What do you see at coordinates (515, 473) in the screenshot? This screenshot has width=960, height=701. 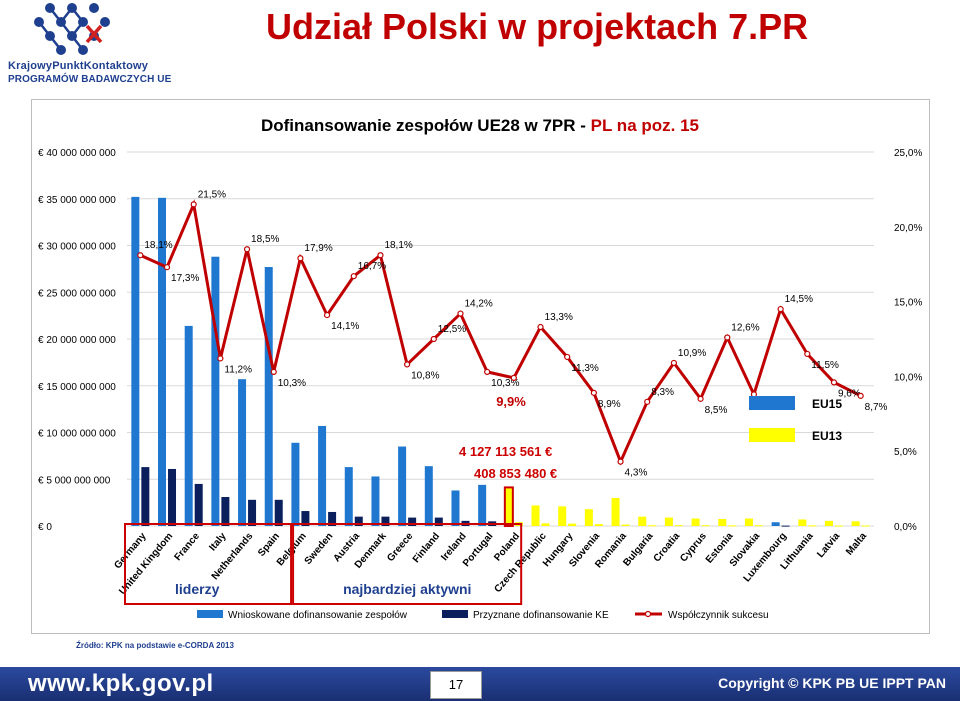 I see `poland-granted-annotation: 408 853 480 €` at bounding box center [515, 473].